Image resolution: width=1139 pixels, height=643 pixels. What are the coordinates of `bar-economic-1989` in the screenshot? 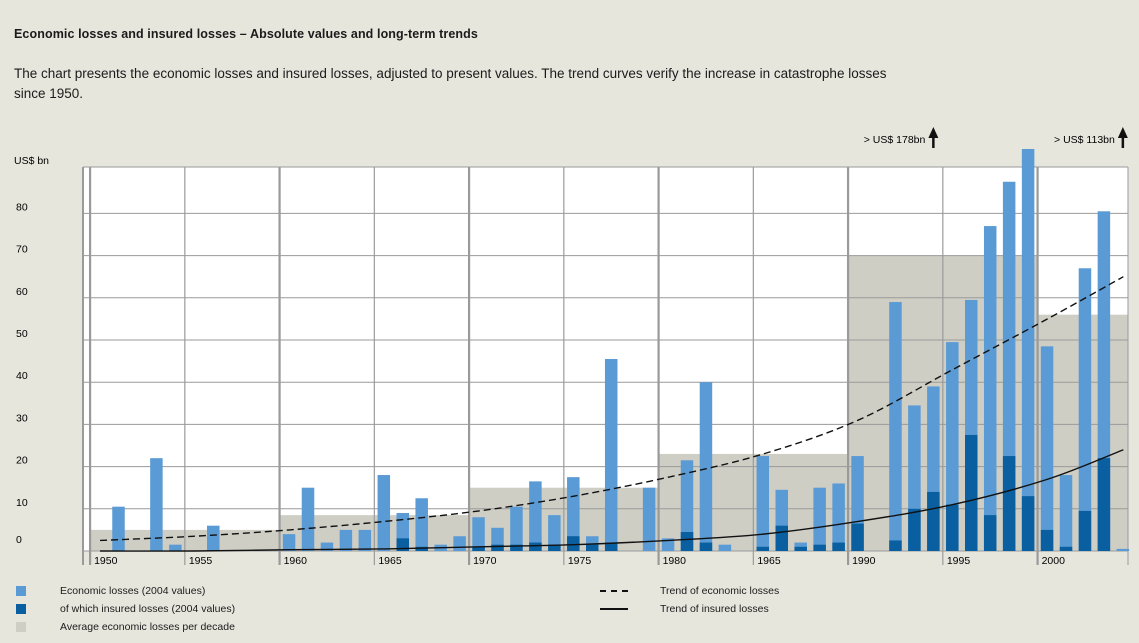 It's located at (838, 517).